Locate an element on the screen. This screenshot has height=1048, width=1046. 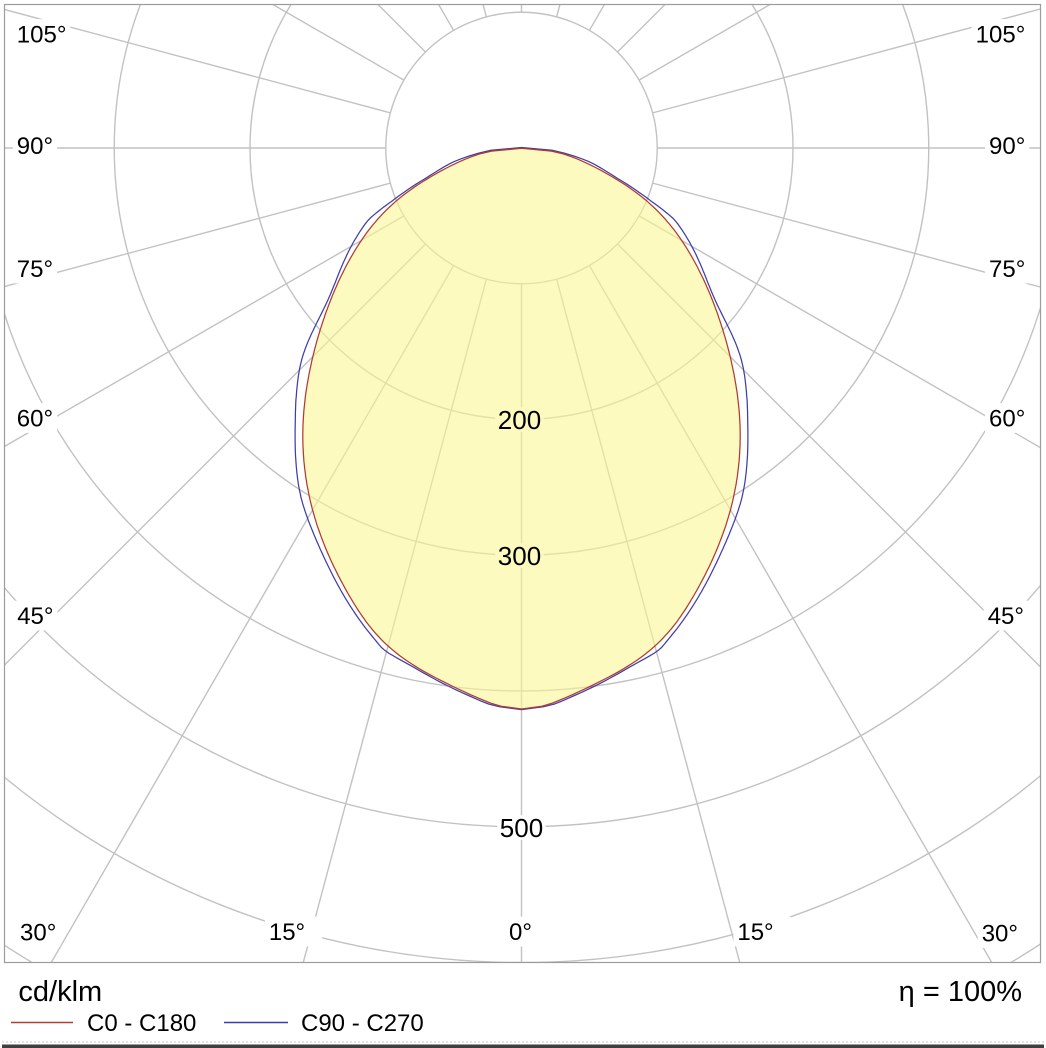
svg-text: 500 is located at coordinates (521, 828).